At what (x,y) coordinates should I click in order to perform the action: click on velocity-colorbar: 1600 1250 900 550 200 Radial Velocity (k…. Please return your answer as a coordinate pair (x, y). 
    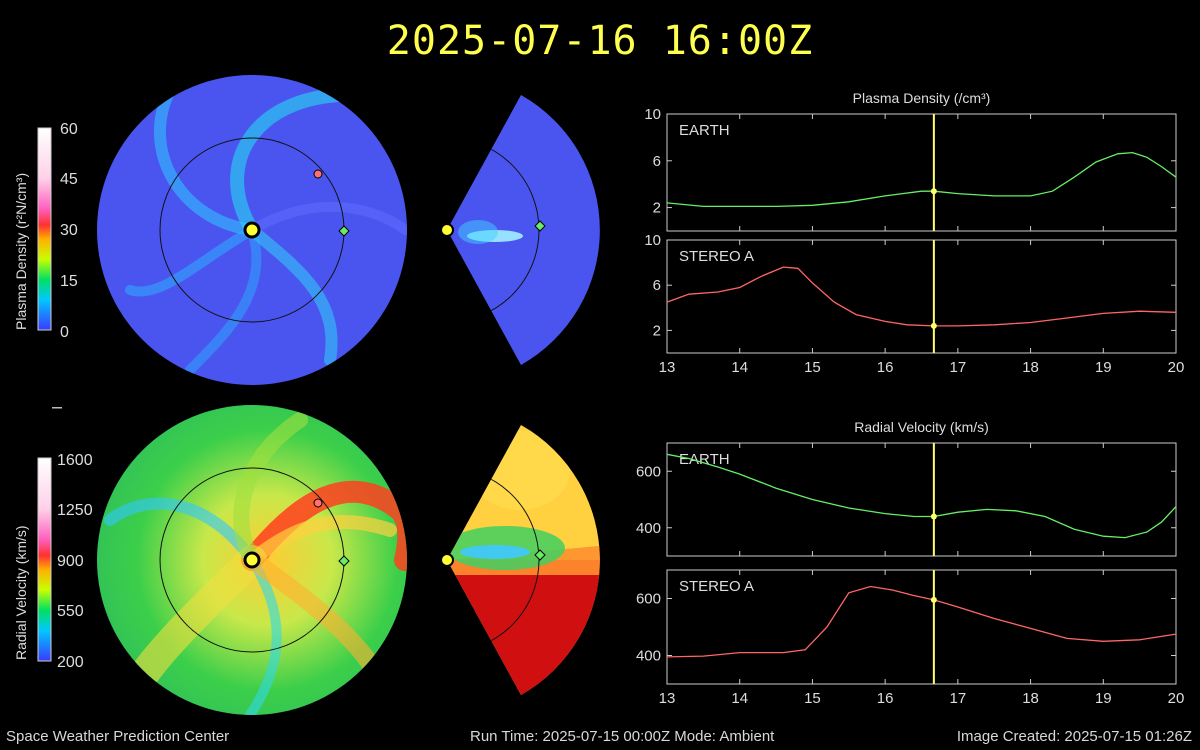
    Looking at the image, I should click on (53, 561).